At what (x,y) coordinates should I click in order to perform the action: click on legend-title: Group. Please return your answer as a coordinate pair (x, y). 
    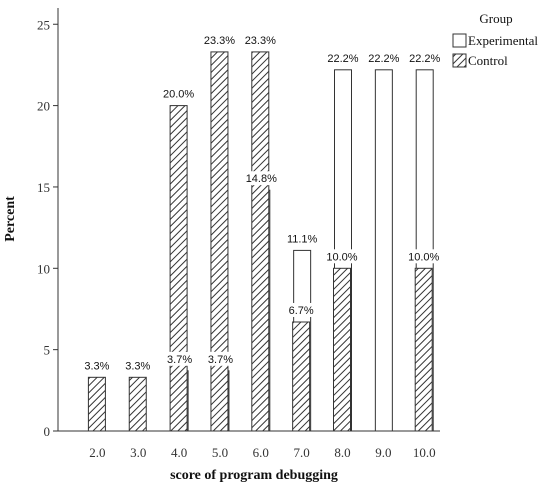
    Looking at the image, I should click on (495, 18).